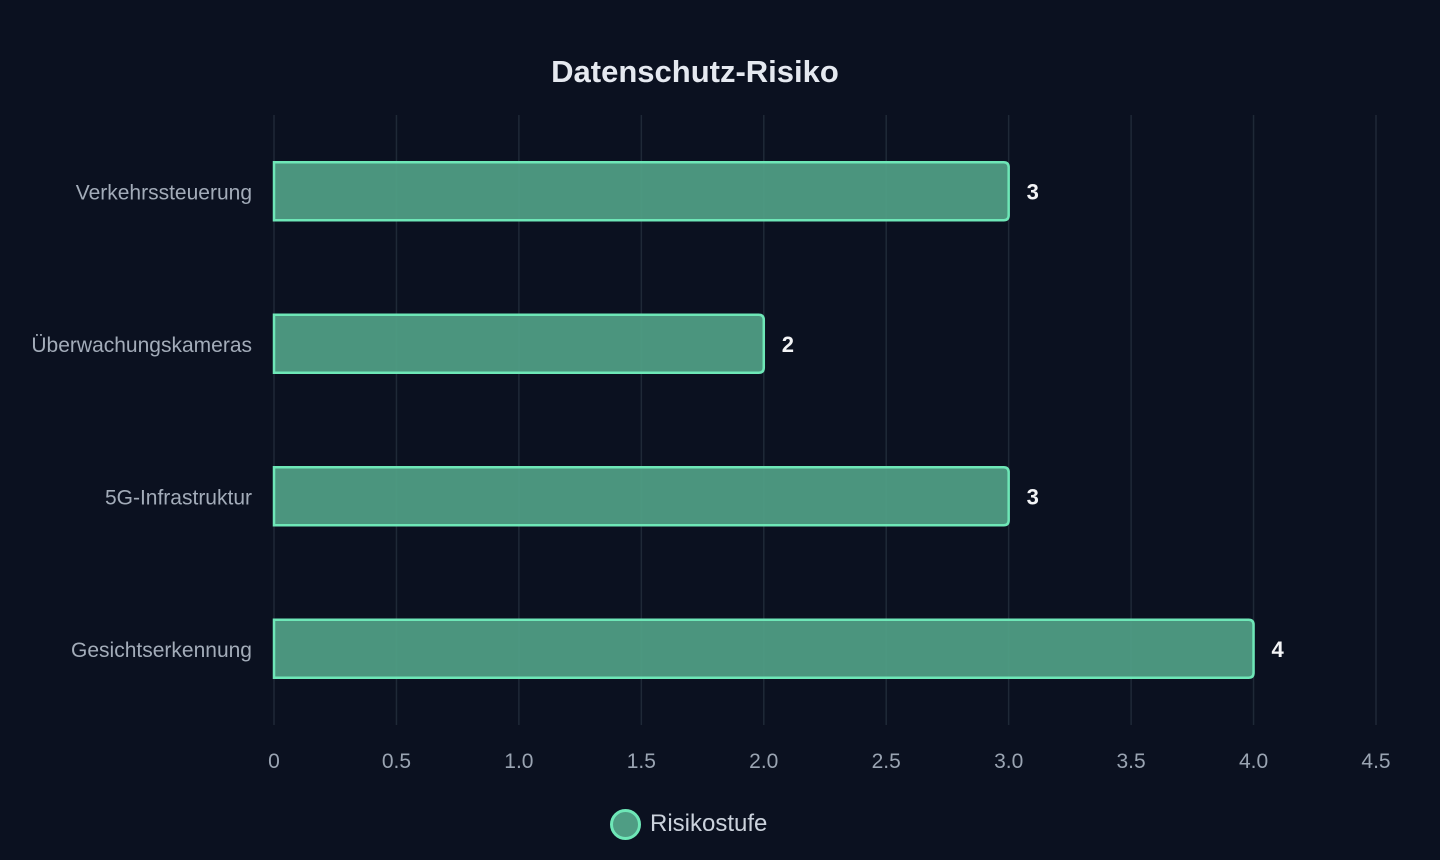 The image size is (1440, 860). What do you see at coordinates (709, 823) in the screenshot?
I see `legend-label: Risikostufe` at bounding box center [709, 823].